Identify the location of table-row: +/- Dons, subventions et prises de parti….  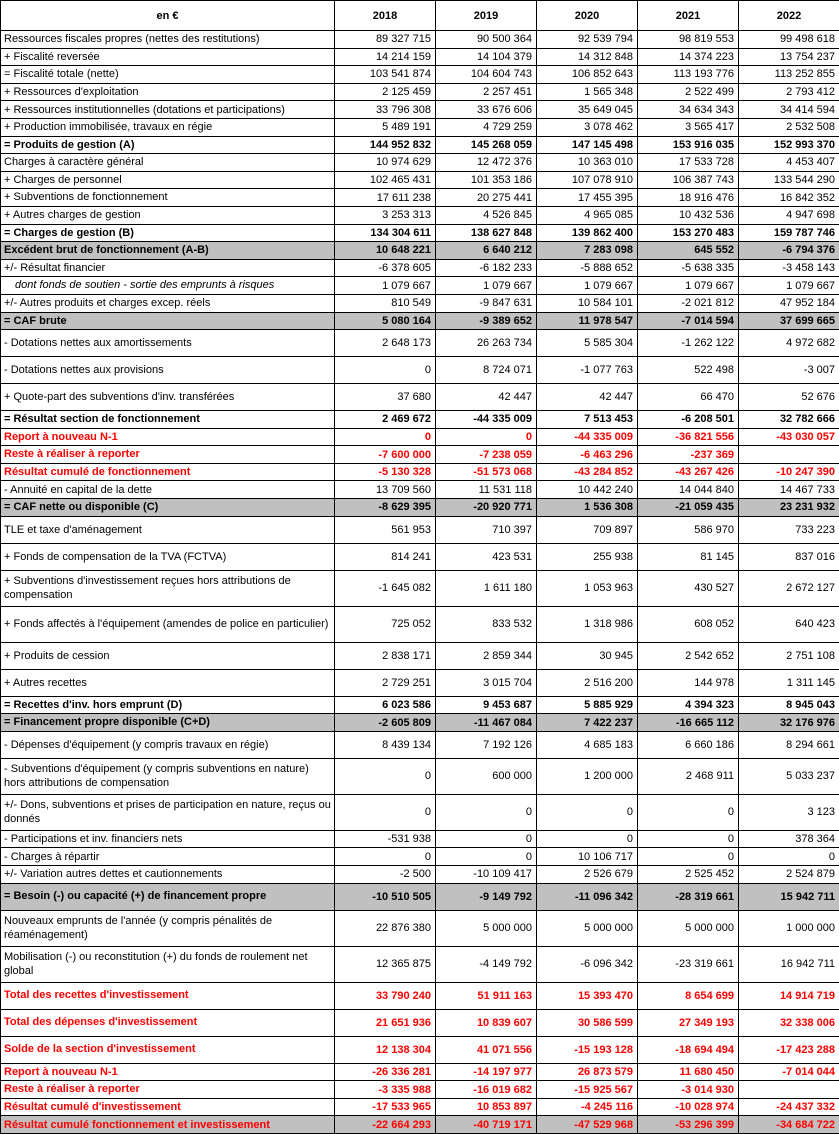
(420, 812).